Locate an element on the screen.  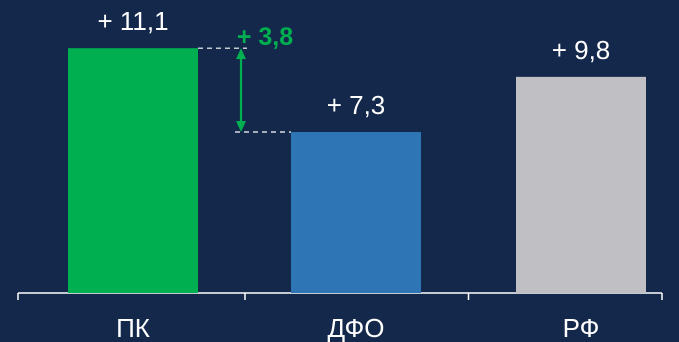
difference-annotation: + 3,8 is located at coordinates (245, 78).